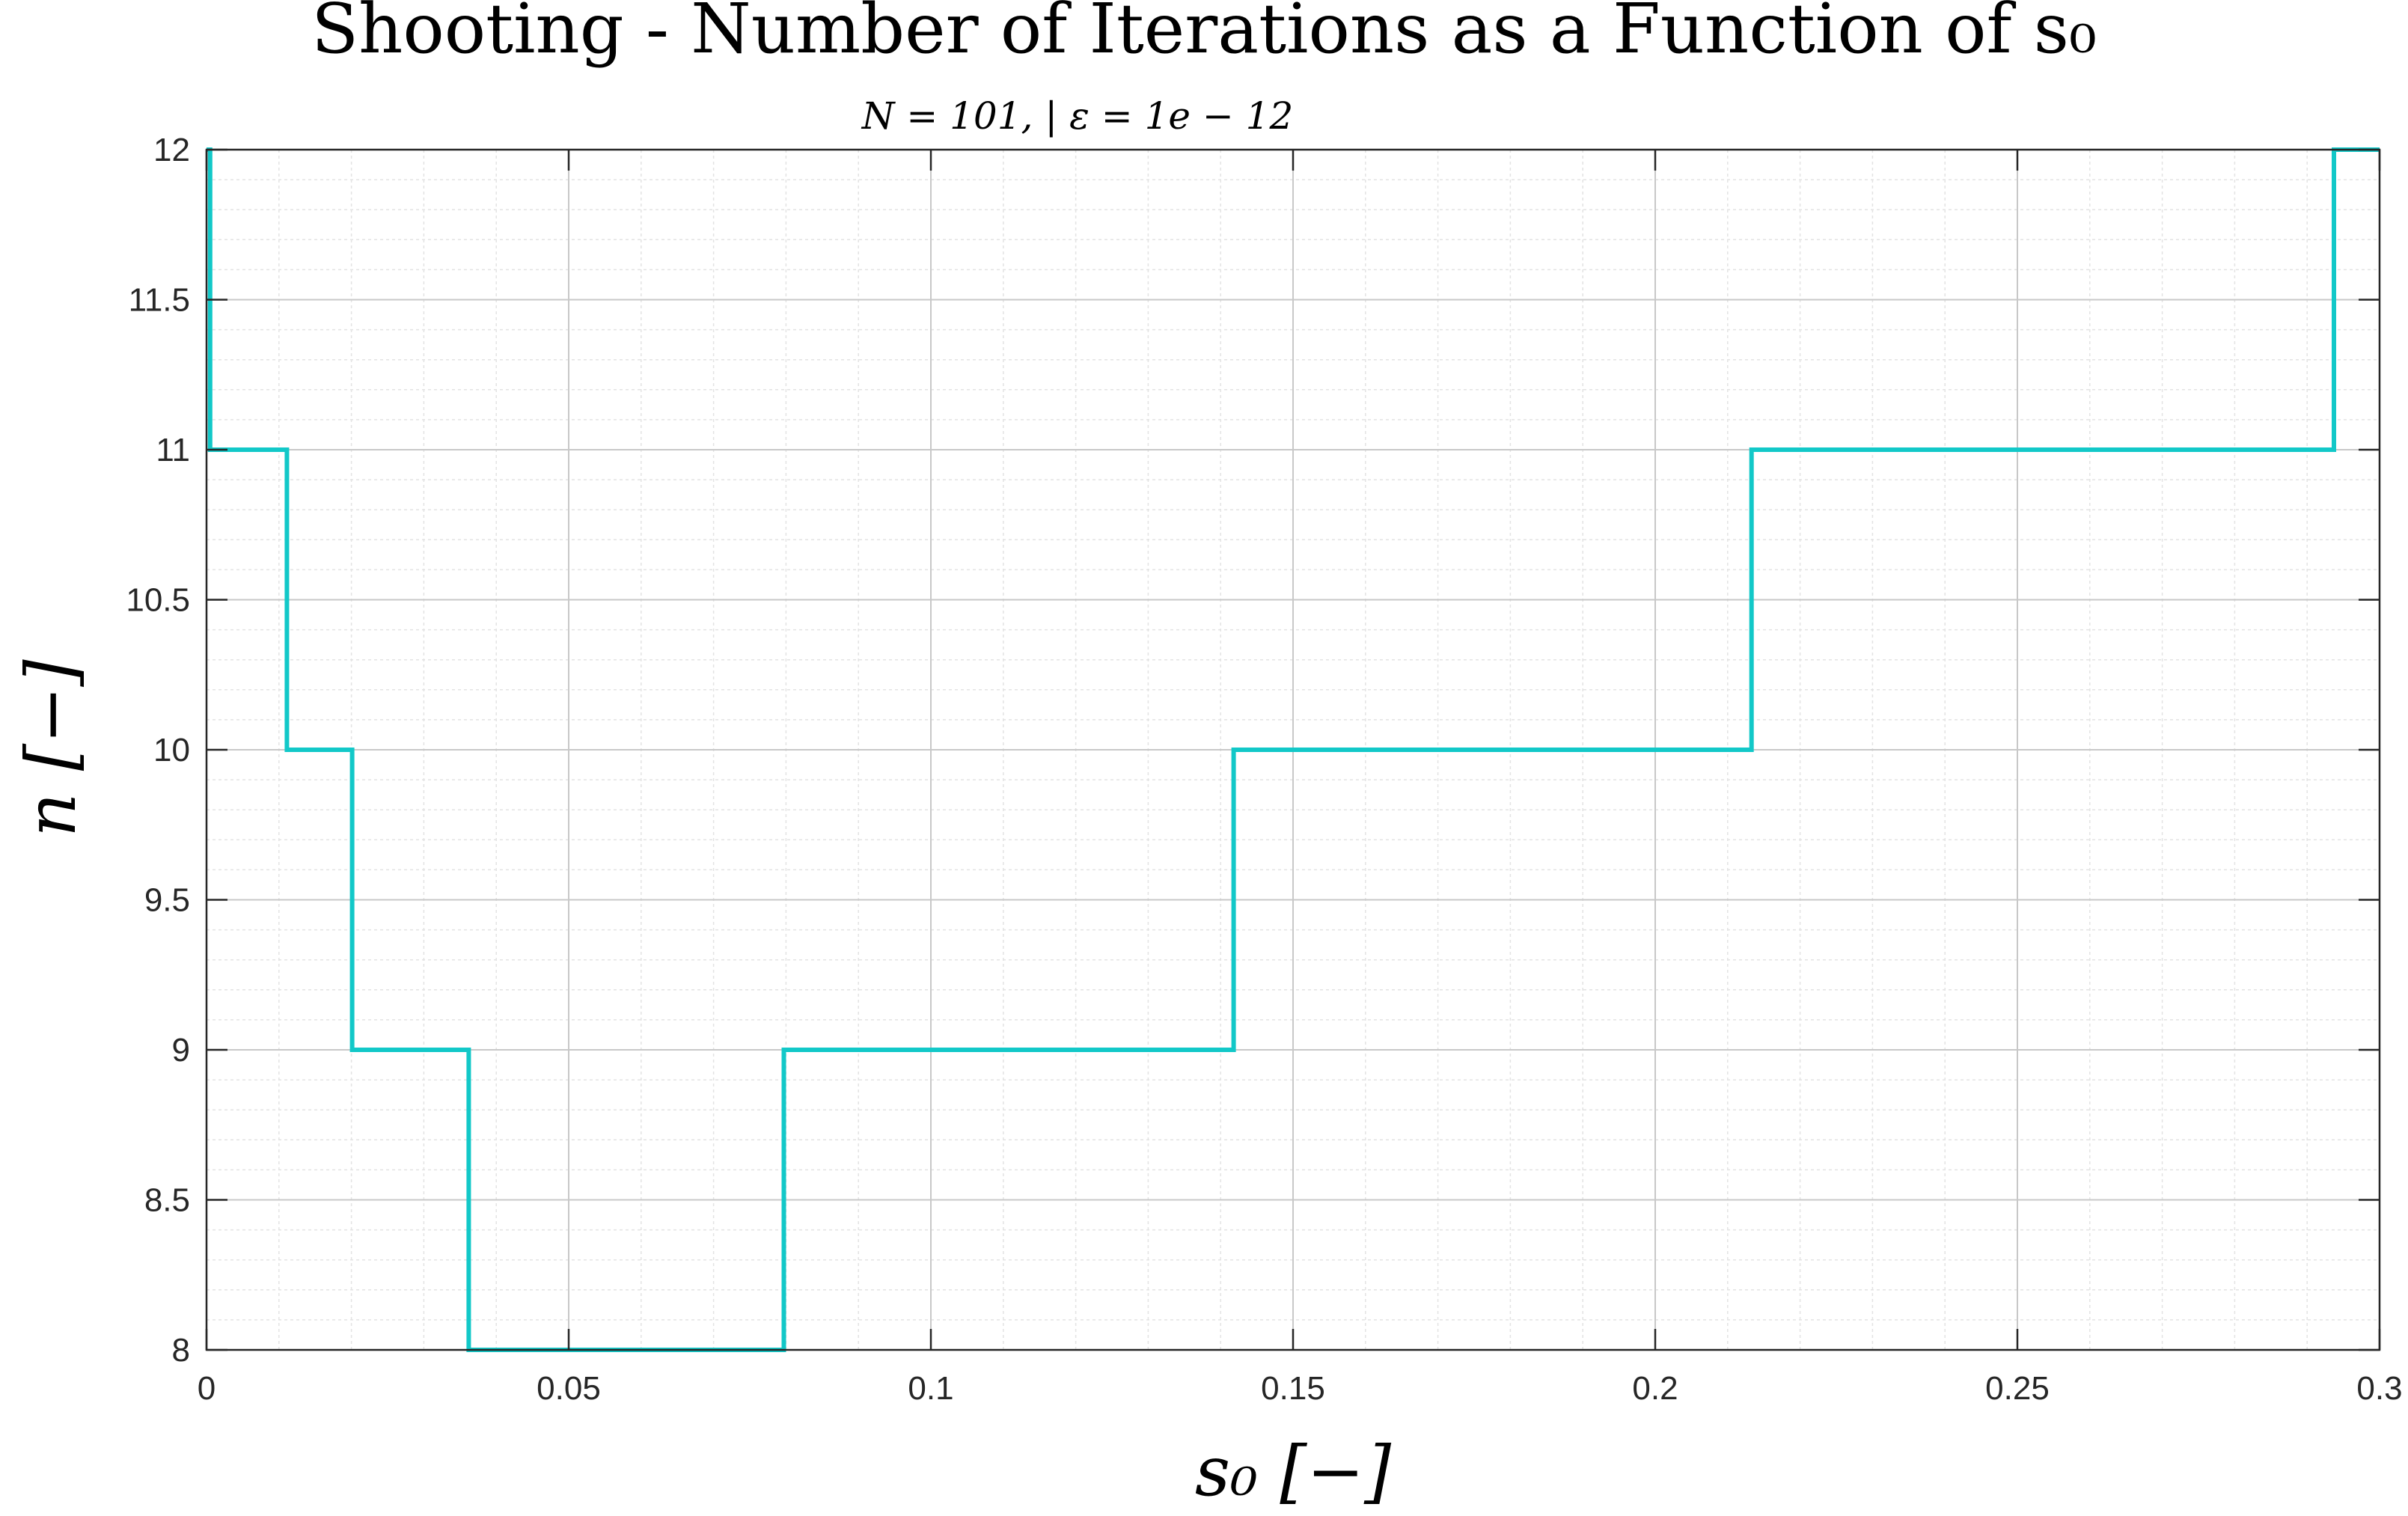 The image size is (2408, 1516). I want to click on y-tick-label: 9, so click(181, 1050).